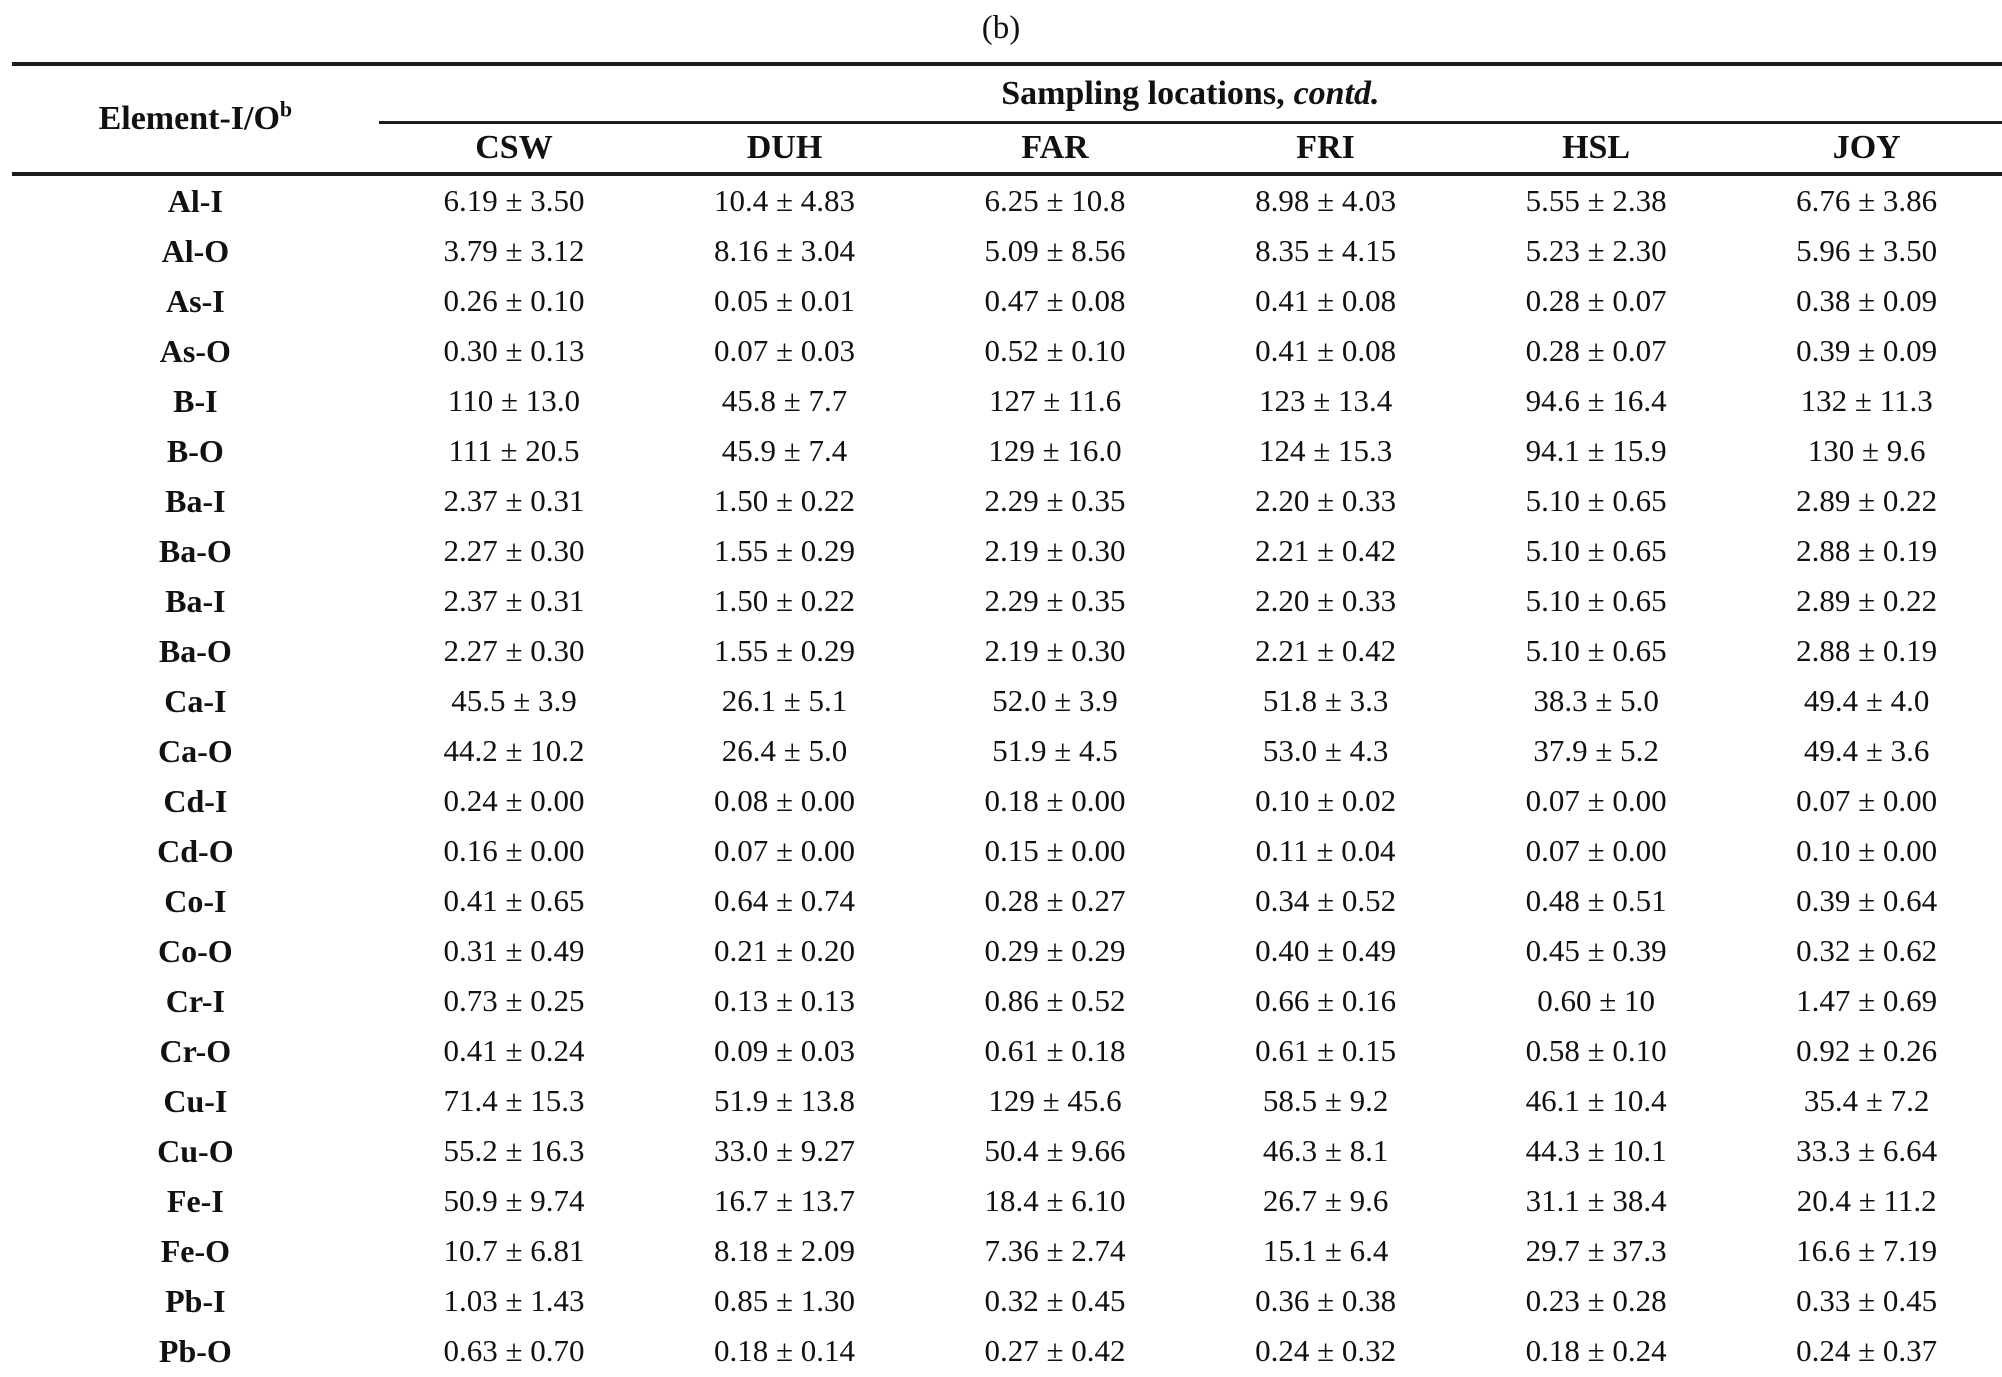 The image size is (2002, 1377). Describe the element at coordinates (1055, 250) in the screenshot. I see `value-cell: 5.09 ± 8.56` at that location.